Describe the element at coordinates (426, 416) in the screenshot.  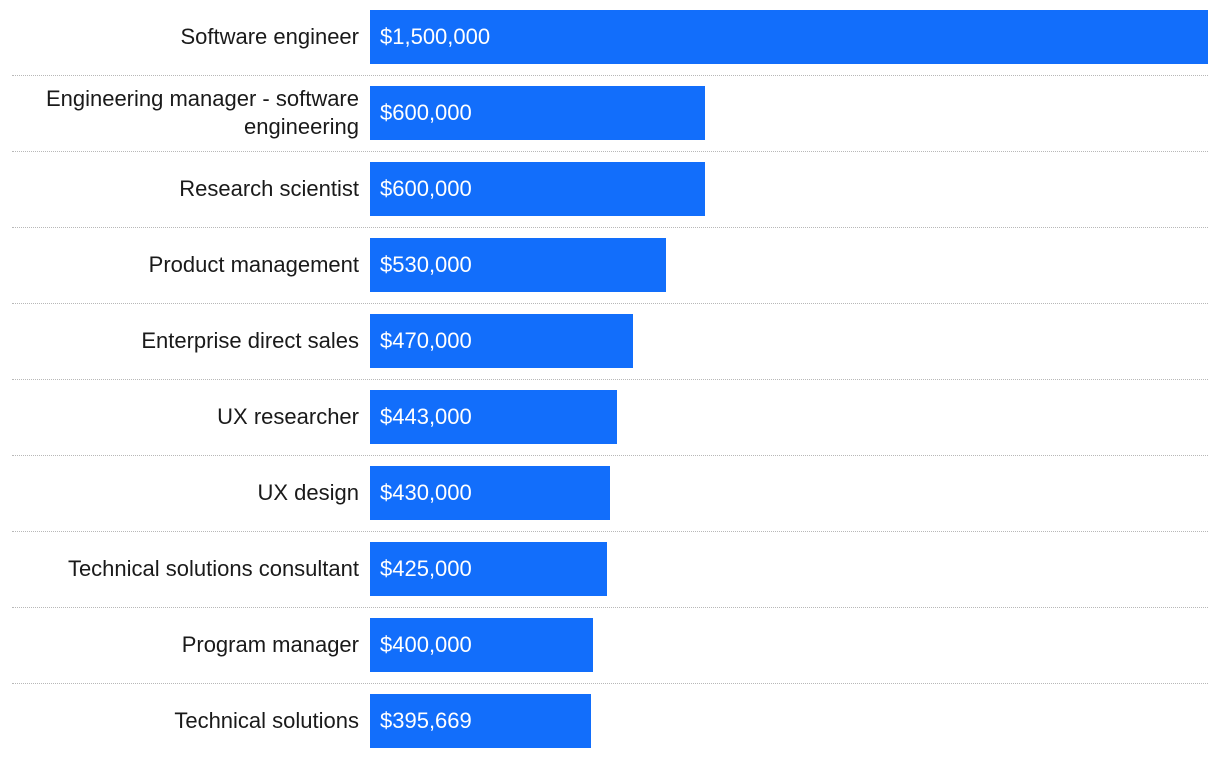
I see `bar-value-label: $443,000` at that location.